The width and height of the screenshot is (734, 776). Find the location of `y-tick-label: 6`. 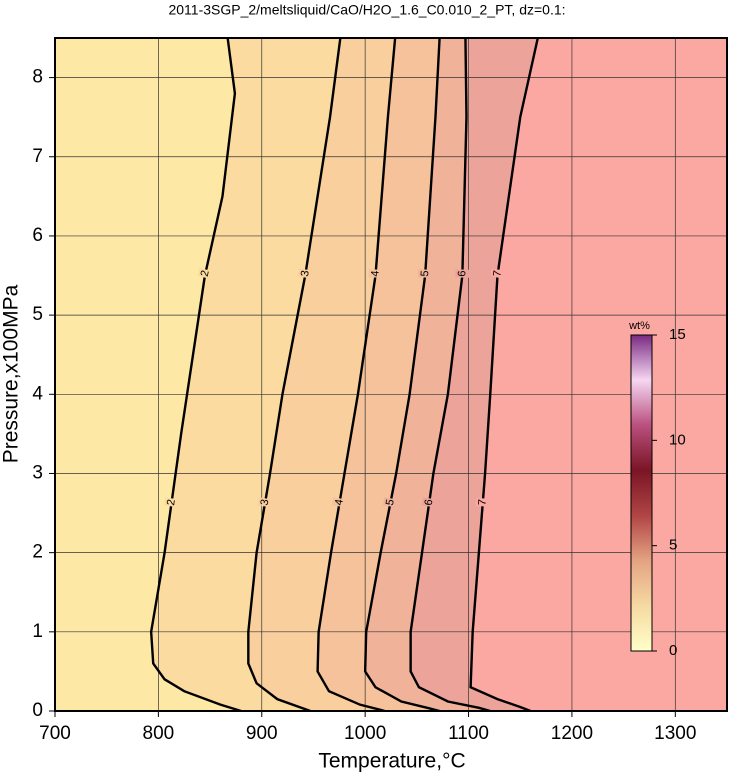

y-tick-label: 6 is located at coordinates (37, 235).